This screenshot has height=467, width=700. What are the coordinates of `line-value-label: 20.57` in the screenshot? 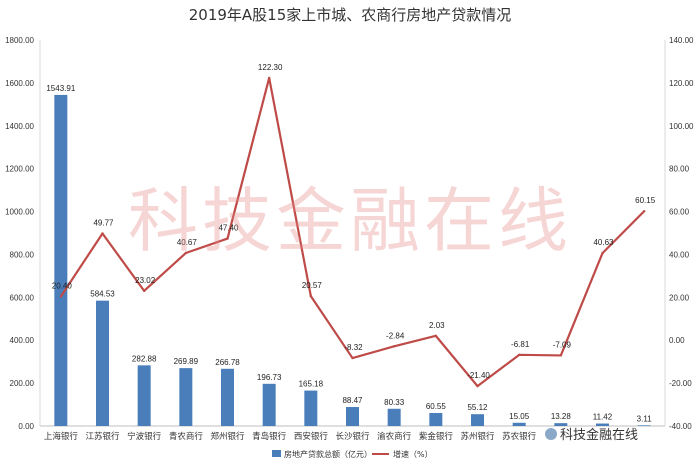 It's located at (312, 285).